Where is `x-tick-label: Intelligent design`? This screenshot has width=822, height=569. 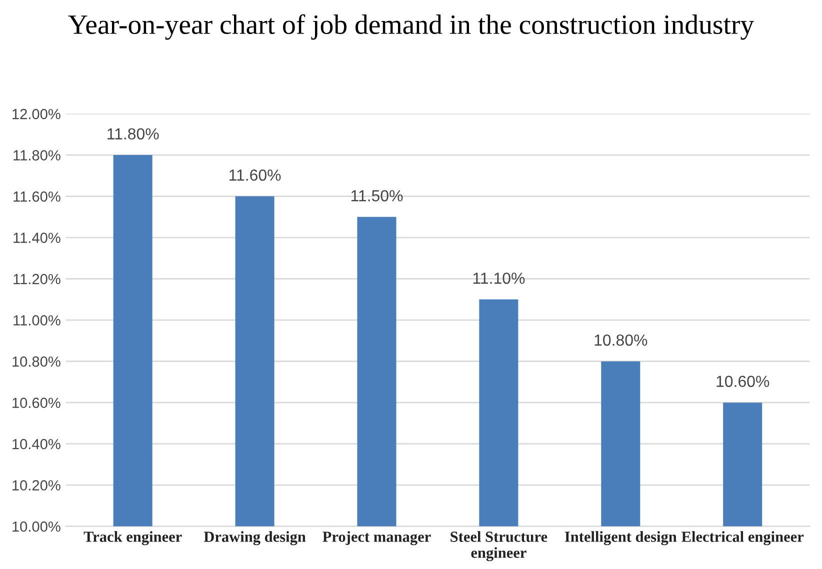
x-tick-label: Intelligent design is located at coordinates (620, 538).